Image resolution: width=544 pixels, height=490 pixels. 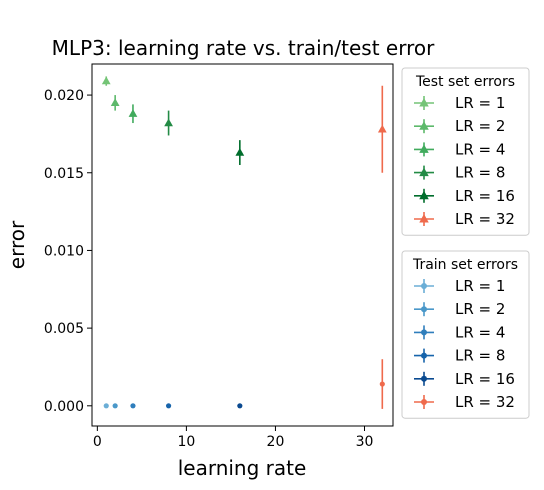 What do you see at coordinates (243, 48) in the screenshot?
I see `chart-title: MLP3: learning rate vs. train/test error` at bounding box center [243, 48].